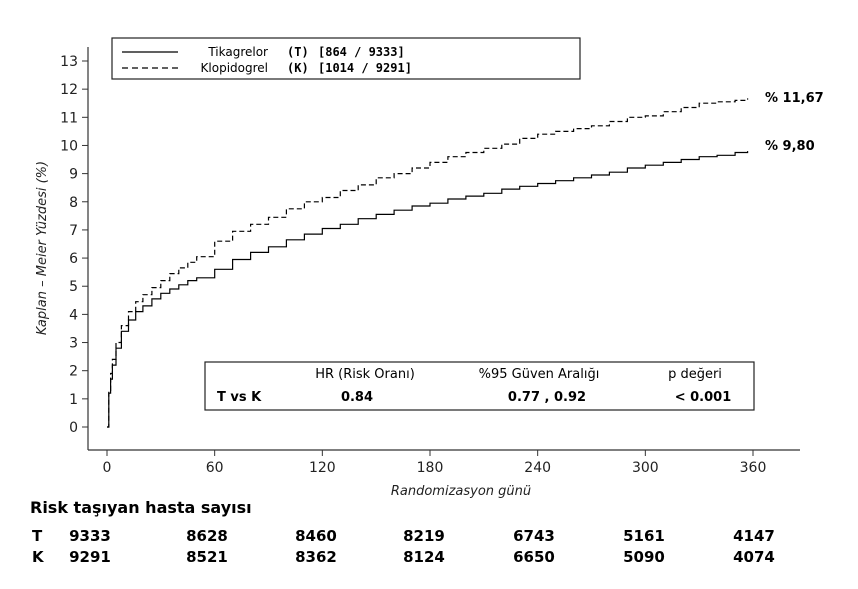 This screenshot has width=858, height=589. I want to click on x-tick-label: 0, so click(107, 468).